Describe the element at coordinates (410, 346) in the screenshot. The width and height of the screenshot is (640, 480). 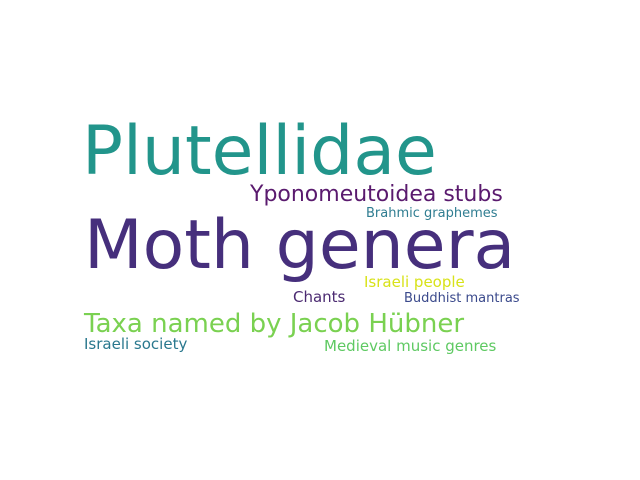
I see `word-medieval-music-genres: Medieval music genres` at that location.